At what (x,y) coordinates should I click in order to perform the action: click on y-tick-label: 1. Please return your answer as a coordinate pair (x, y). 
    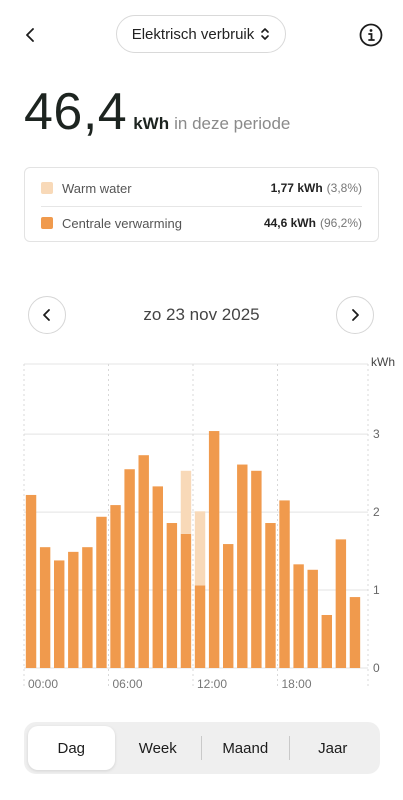
    Looking at the image, I should click on (376, 590).